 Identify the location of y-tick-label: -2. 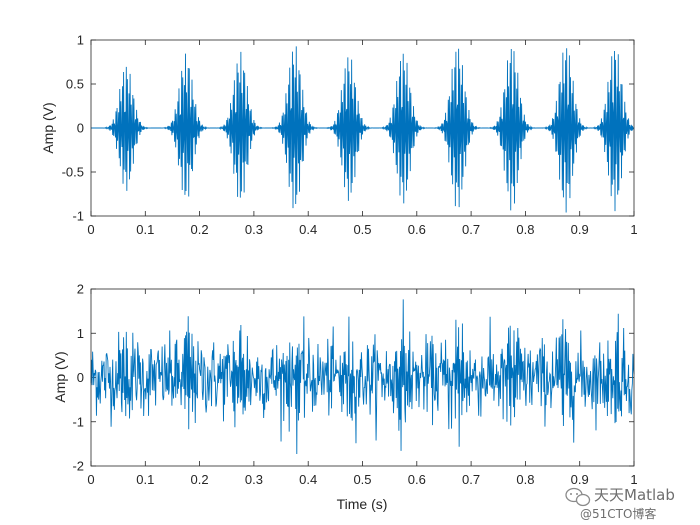
(78, 466).